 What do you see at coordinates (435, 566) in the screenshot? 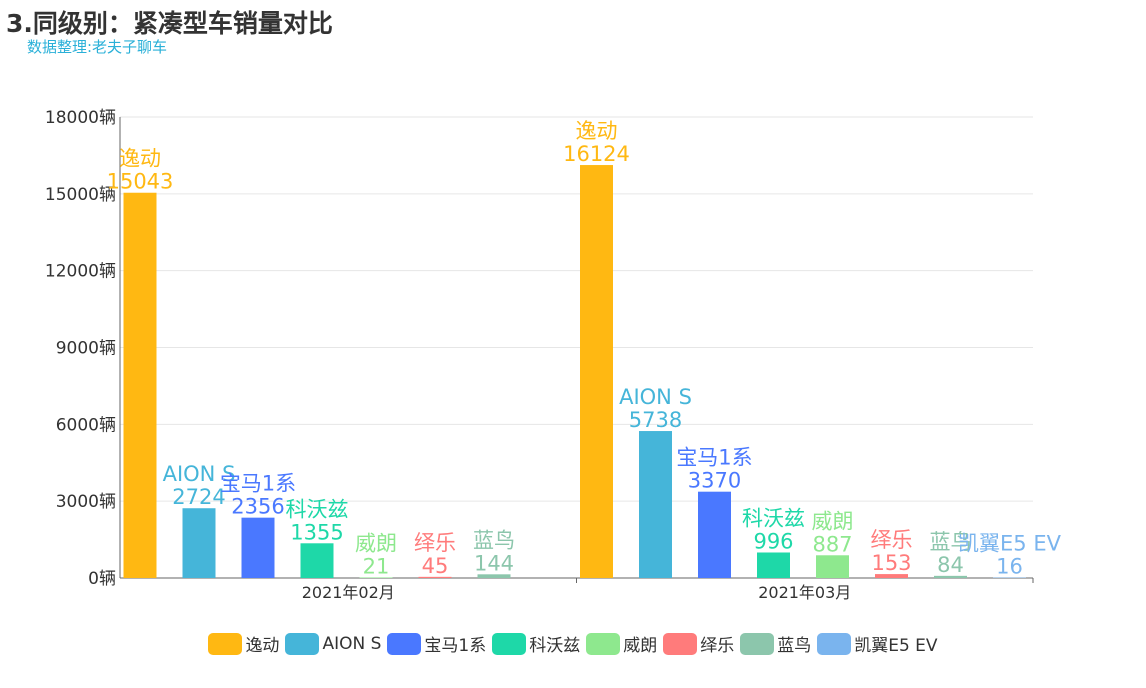
I see `data-label: 45` at bounding box center [435, 566].